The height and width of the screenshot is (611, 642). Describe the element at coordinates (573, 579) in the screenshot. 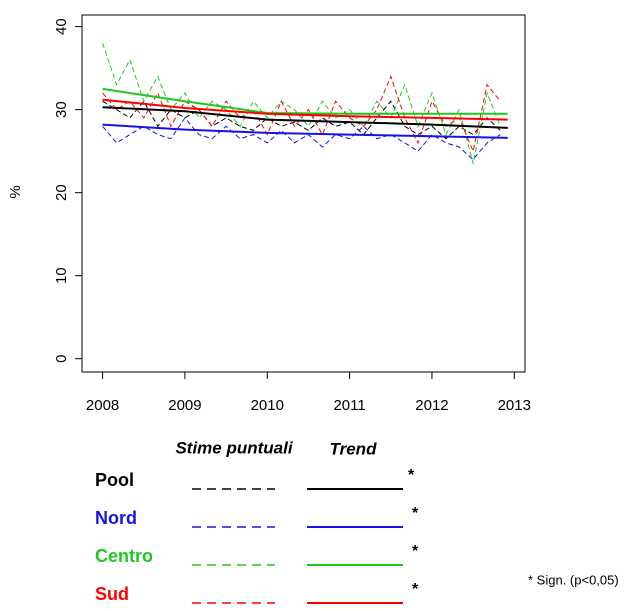

I see `footnote: * Sign. (p<0,05)` at that location.